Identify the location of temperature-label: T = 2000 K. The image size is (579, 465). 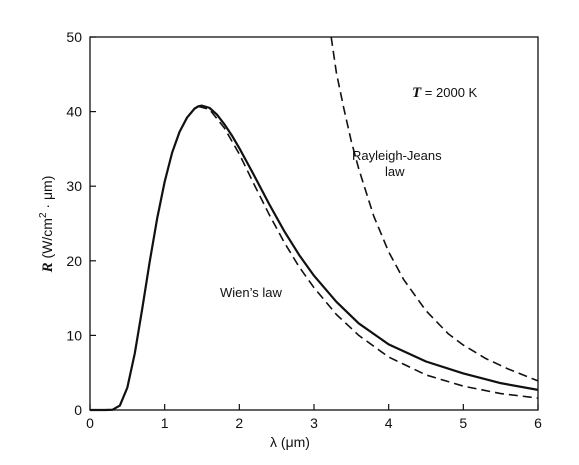
(445, 93).